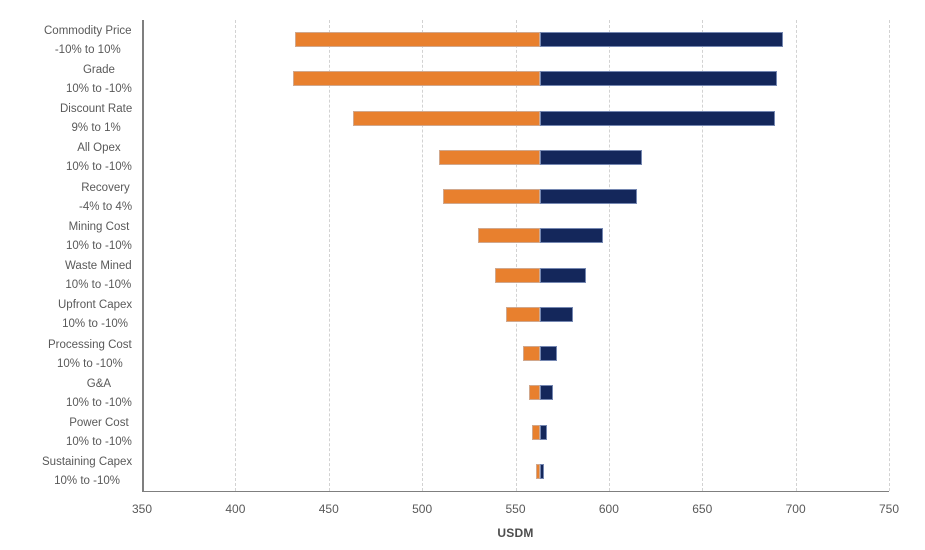 The width and height of the screenshot is (925, 550). Describe the element at coordinates (96, 109) in the screenshot. I see `category-name: Discount Rate` at that location.